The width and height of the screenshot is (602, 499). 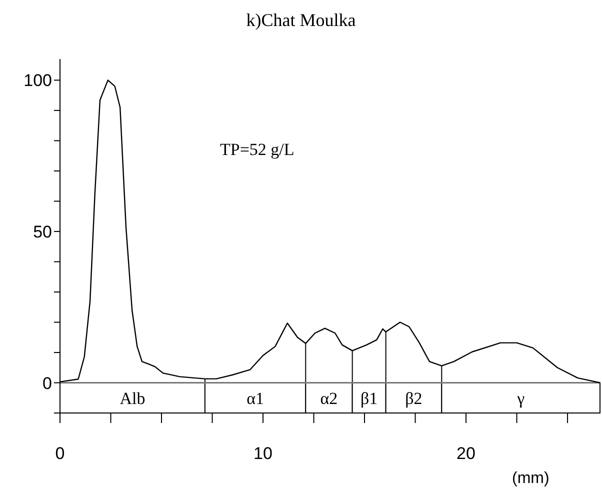 What do you see at coordinates (257, 150) in the screenshot?
I see `annotation: TP=52 g/L` at bounding box center [257, 150].